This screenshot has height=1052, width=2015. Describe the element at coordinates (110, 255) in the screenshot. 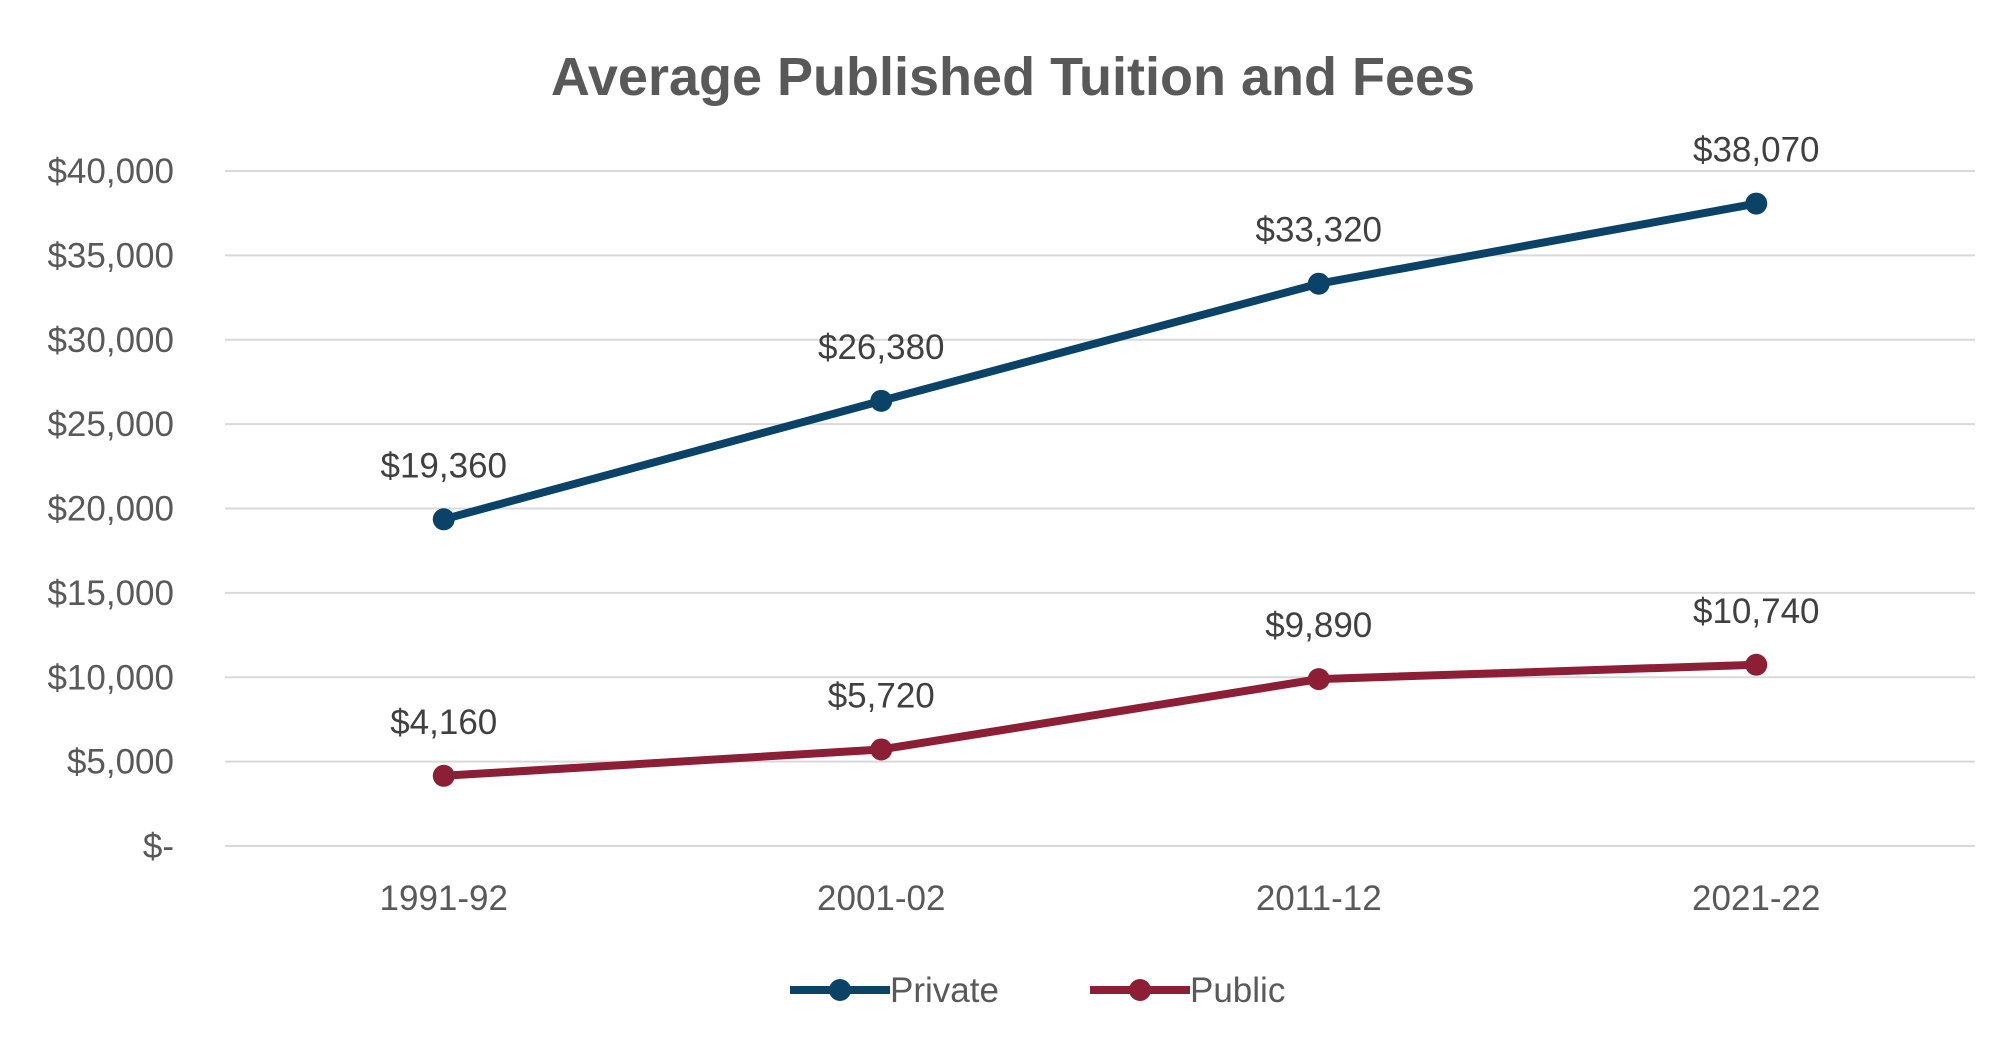

I see `y-tick-label: $35,000` at that location.